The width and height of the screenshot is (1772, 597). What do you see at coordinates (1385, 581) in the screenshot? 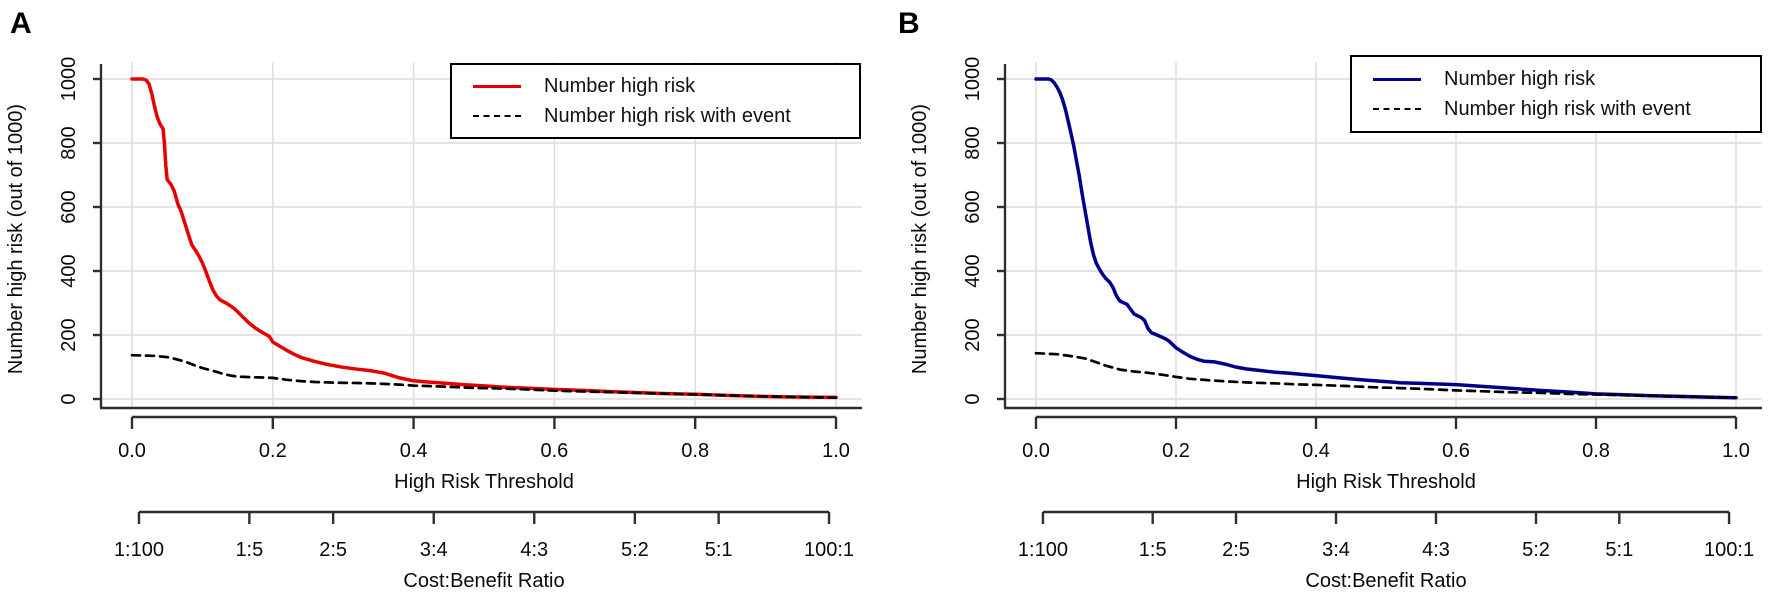
I see `panel-b-cost-axis-title: Cost:Benefit Ratio` at bounding box center [1385, 581].